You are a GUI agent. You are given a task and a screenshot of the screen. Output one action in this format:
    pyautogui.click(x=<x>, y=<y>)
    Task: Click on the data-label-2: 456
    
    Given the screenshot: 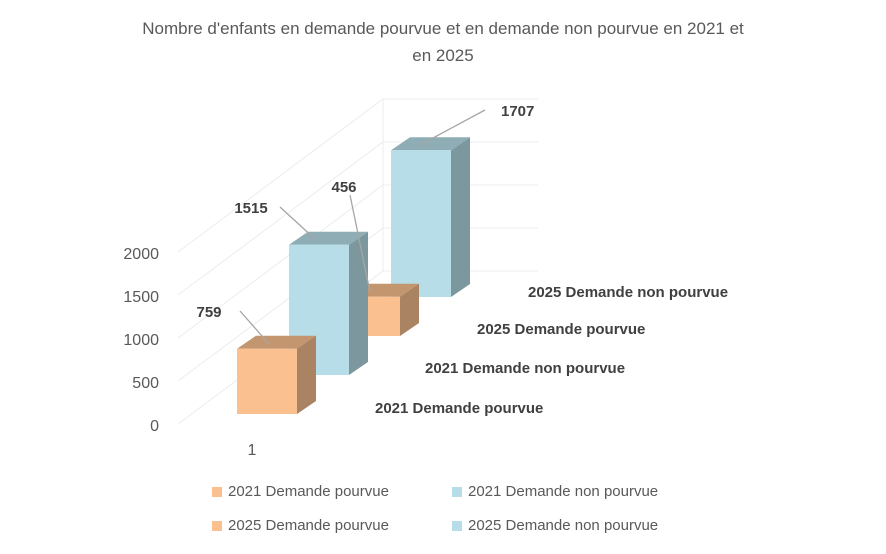 What is the action you would take?
    pyautogui.click(x=343, y=187)
    